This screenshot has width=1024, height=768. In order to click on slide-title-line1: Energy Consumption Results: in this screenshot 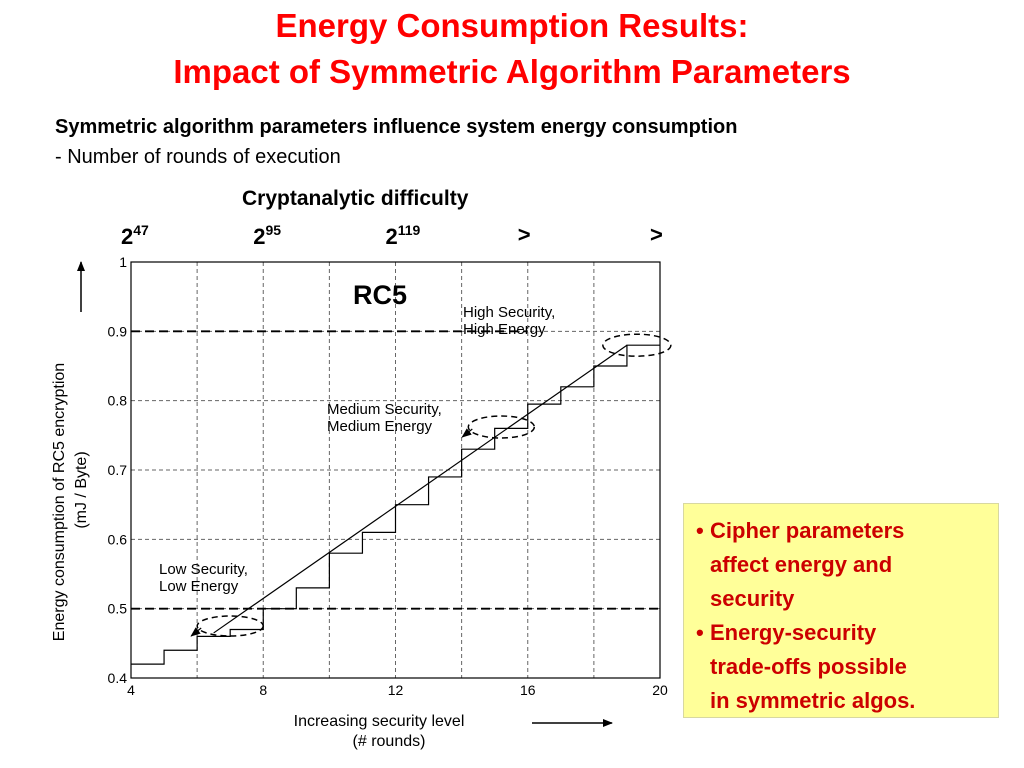, I will do `click(512, 25)`.